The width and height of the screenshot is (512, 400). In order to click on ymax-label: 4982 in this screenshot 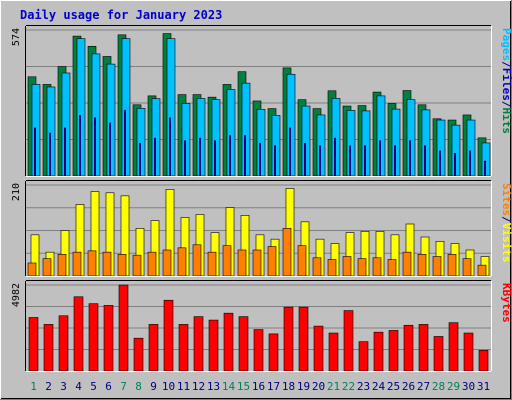, I will do `click(16, 295)`.